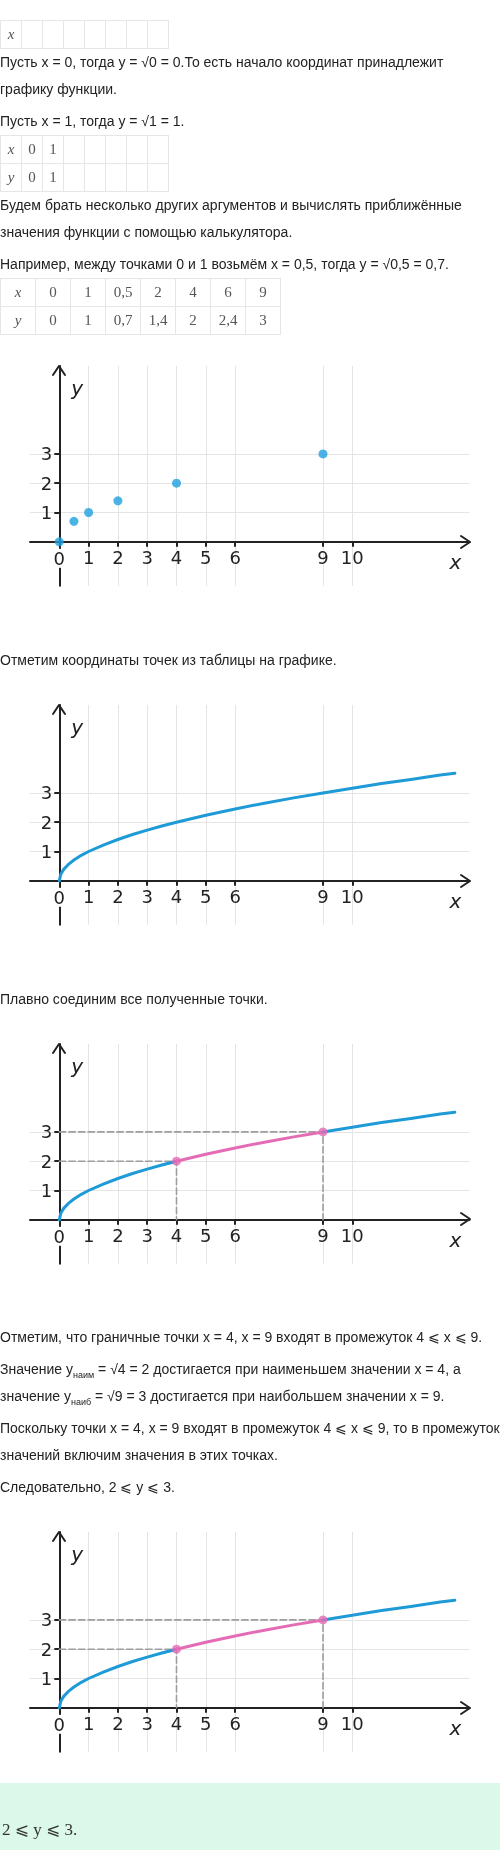  I want to click on text: 4, so click(193, 292).